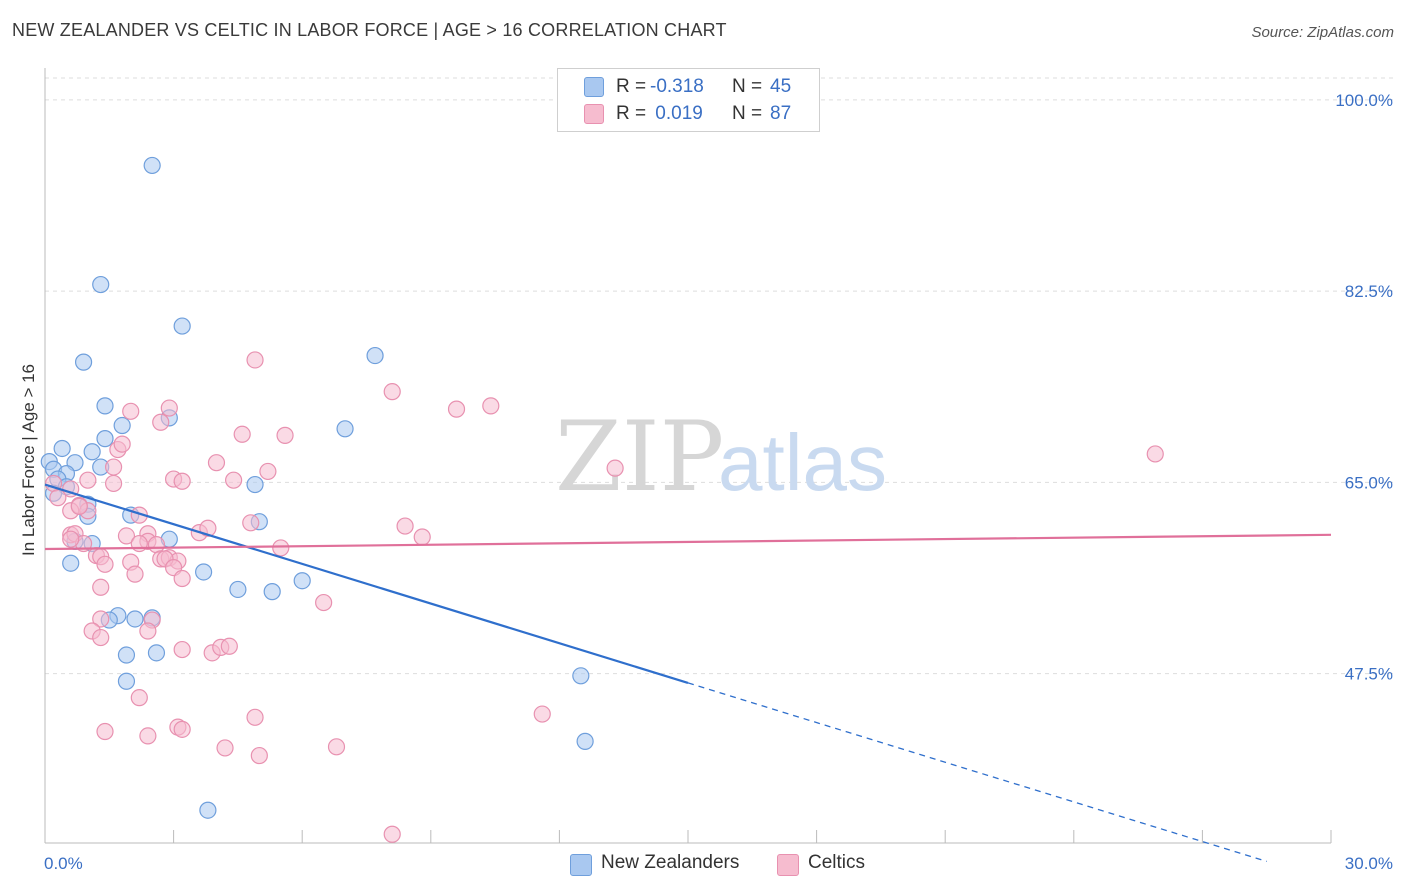 Image resolution: width=1406 pixels, height=892 pixels. What do you see at coordinates (63, 863) in the screenshot?
I see `x-tick-label-start: 0.0%` at bounding box center [63, 863].